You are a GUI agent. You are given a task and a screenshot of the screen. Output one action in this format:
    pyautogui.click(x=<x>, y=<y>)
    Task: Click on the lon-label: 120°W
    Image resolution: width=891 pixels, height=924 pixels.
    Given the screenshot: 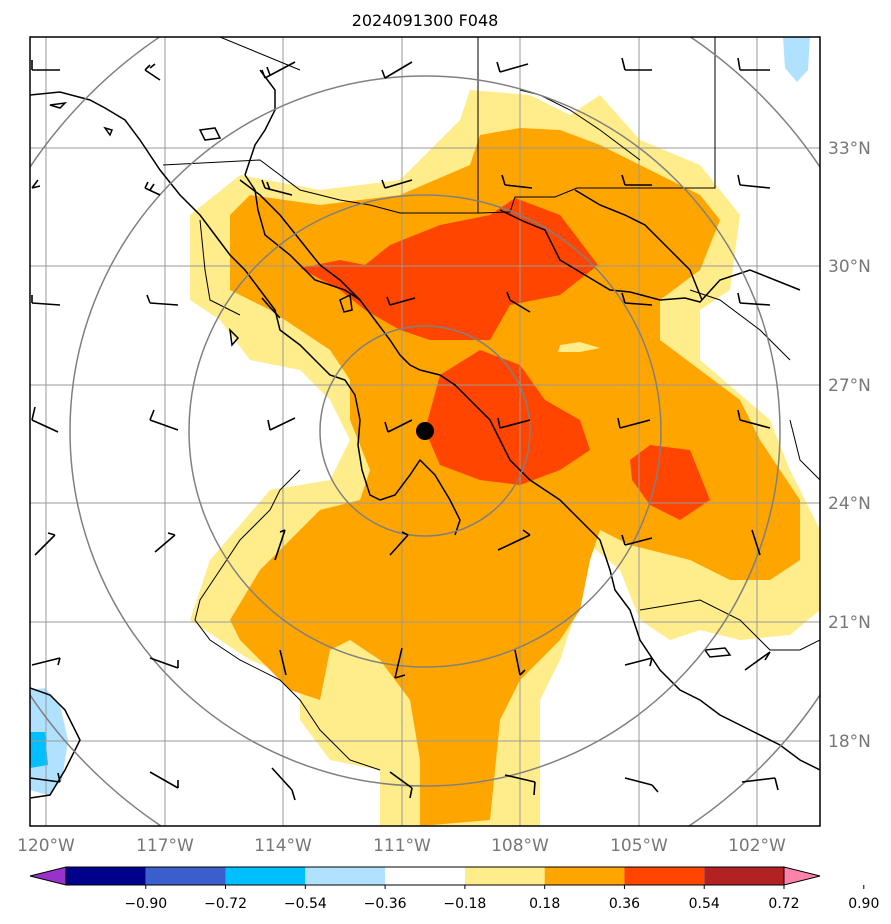 What is the action you would take?
    pyautogui.click(x=46, y=846)
    